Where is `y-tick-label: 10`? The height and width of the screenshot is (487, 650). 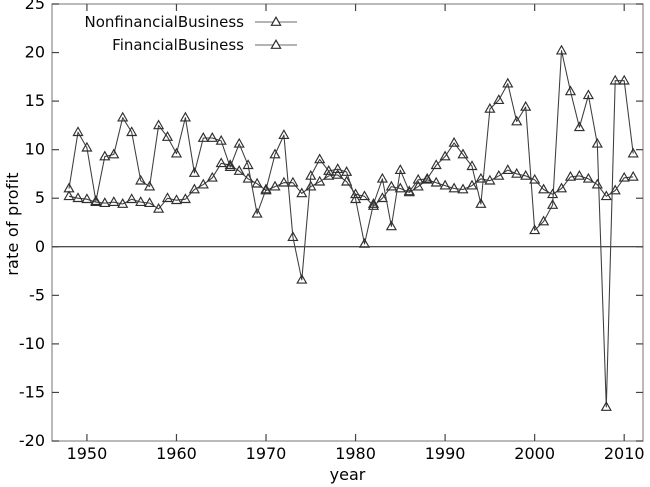
y-tick-label: 10 is located at coordinates (35, 149).